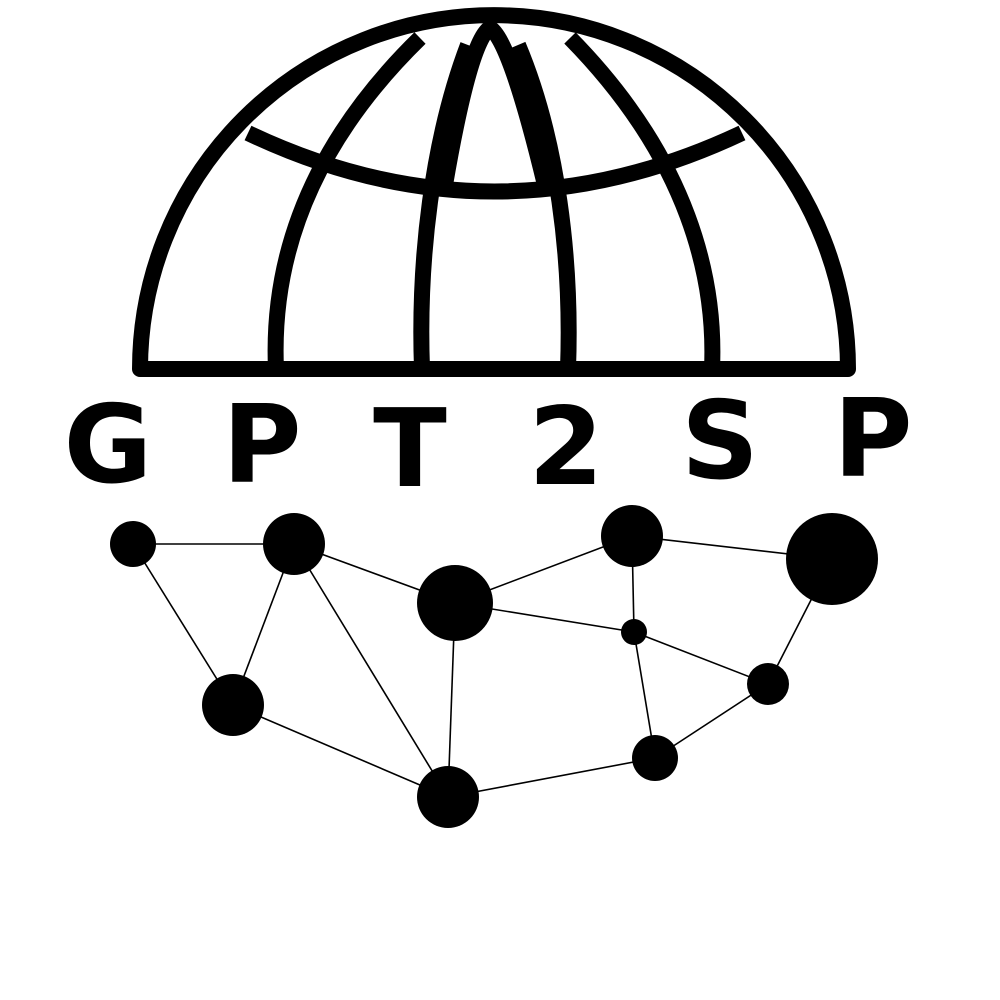 This screenshot has height=1000, width=1000. Describe the element at coordinates (108, 445) in the screenshot. I see `logo-letter: G` at that location.